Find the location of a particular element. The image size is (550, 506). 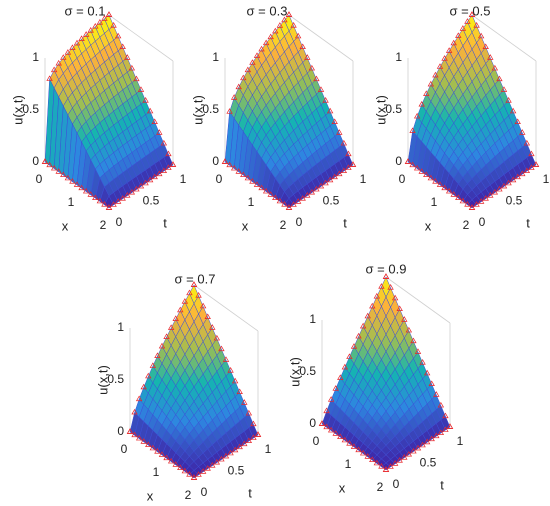

x-tick-label: 1 is located at coordinates (348, 464).